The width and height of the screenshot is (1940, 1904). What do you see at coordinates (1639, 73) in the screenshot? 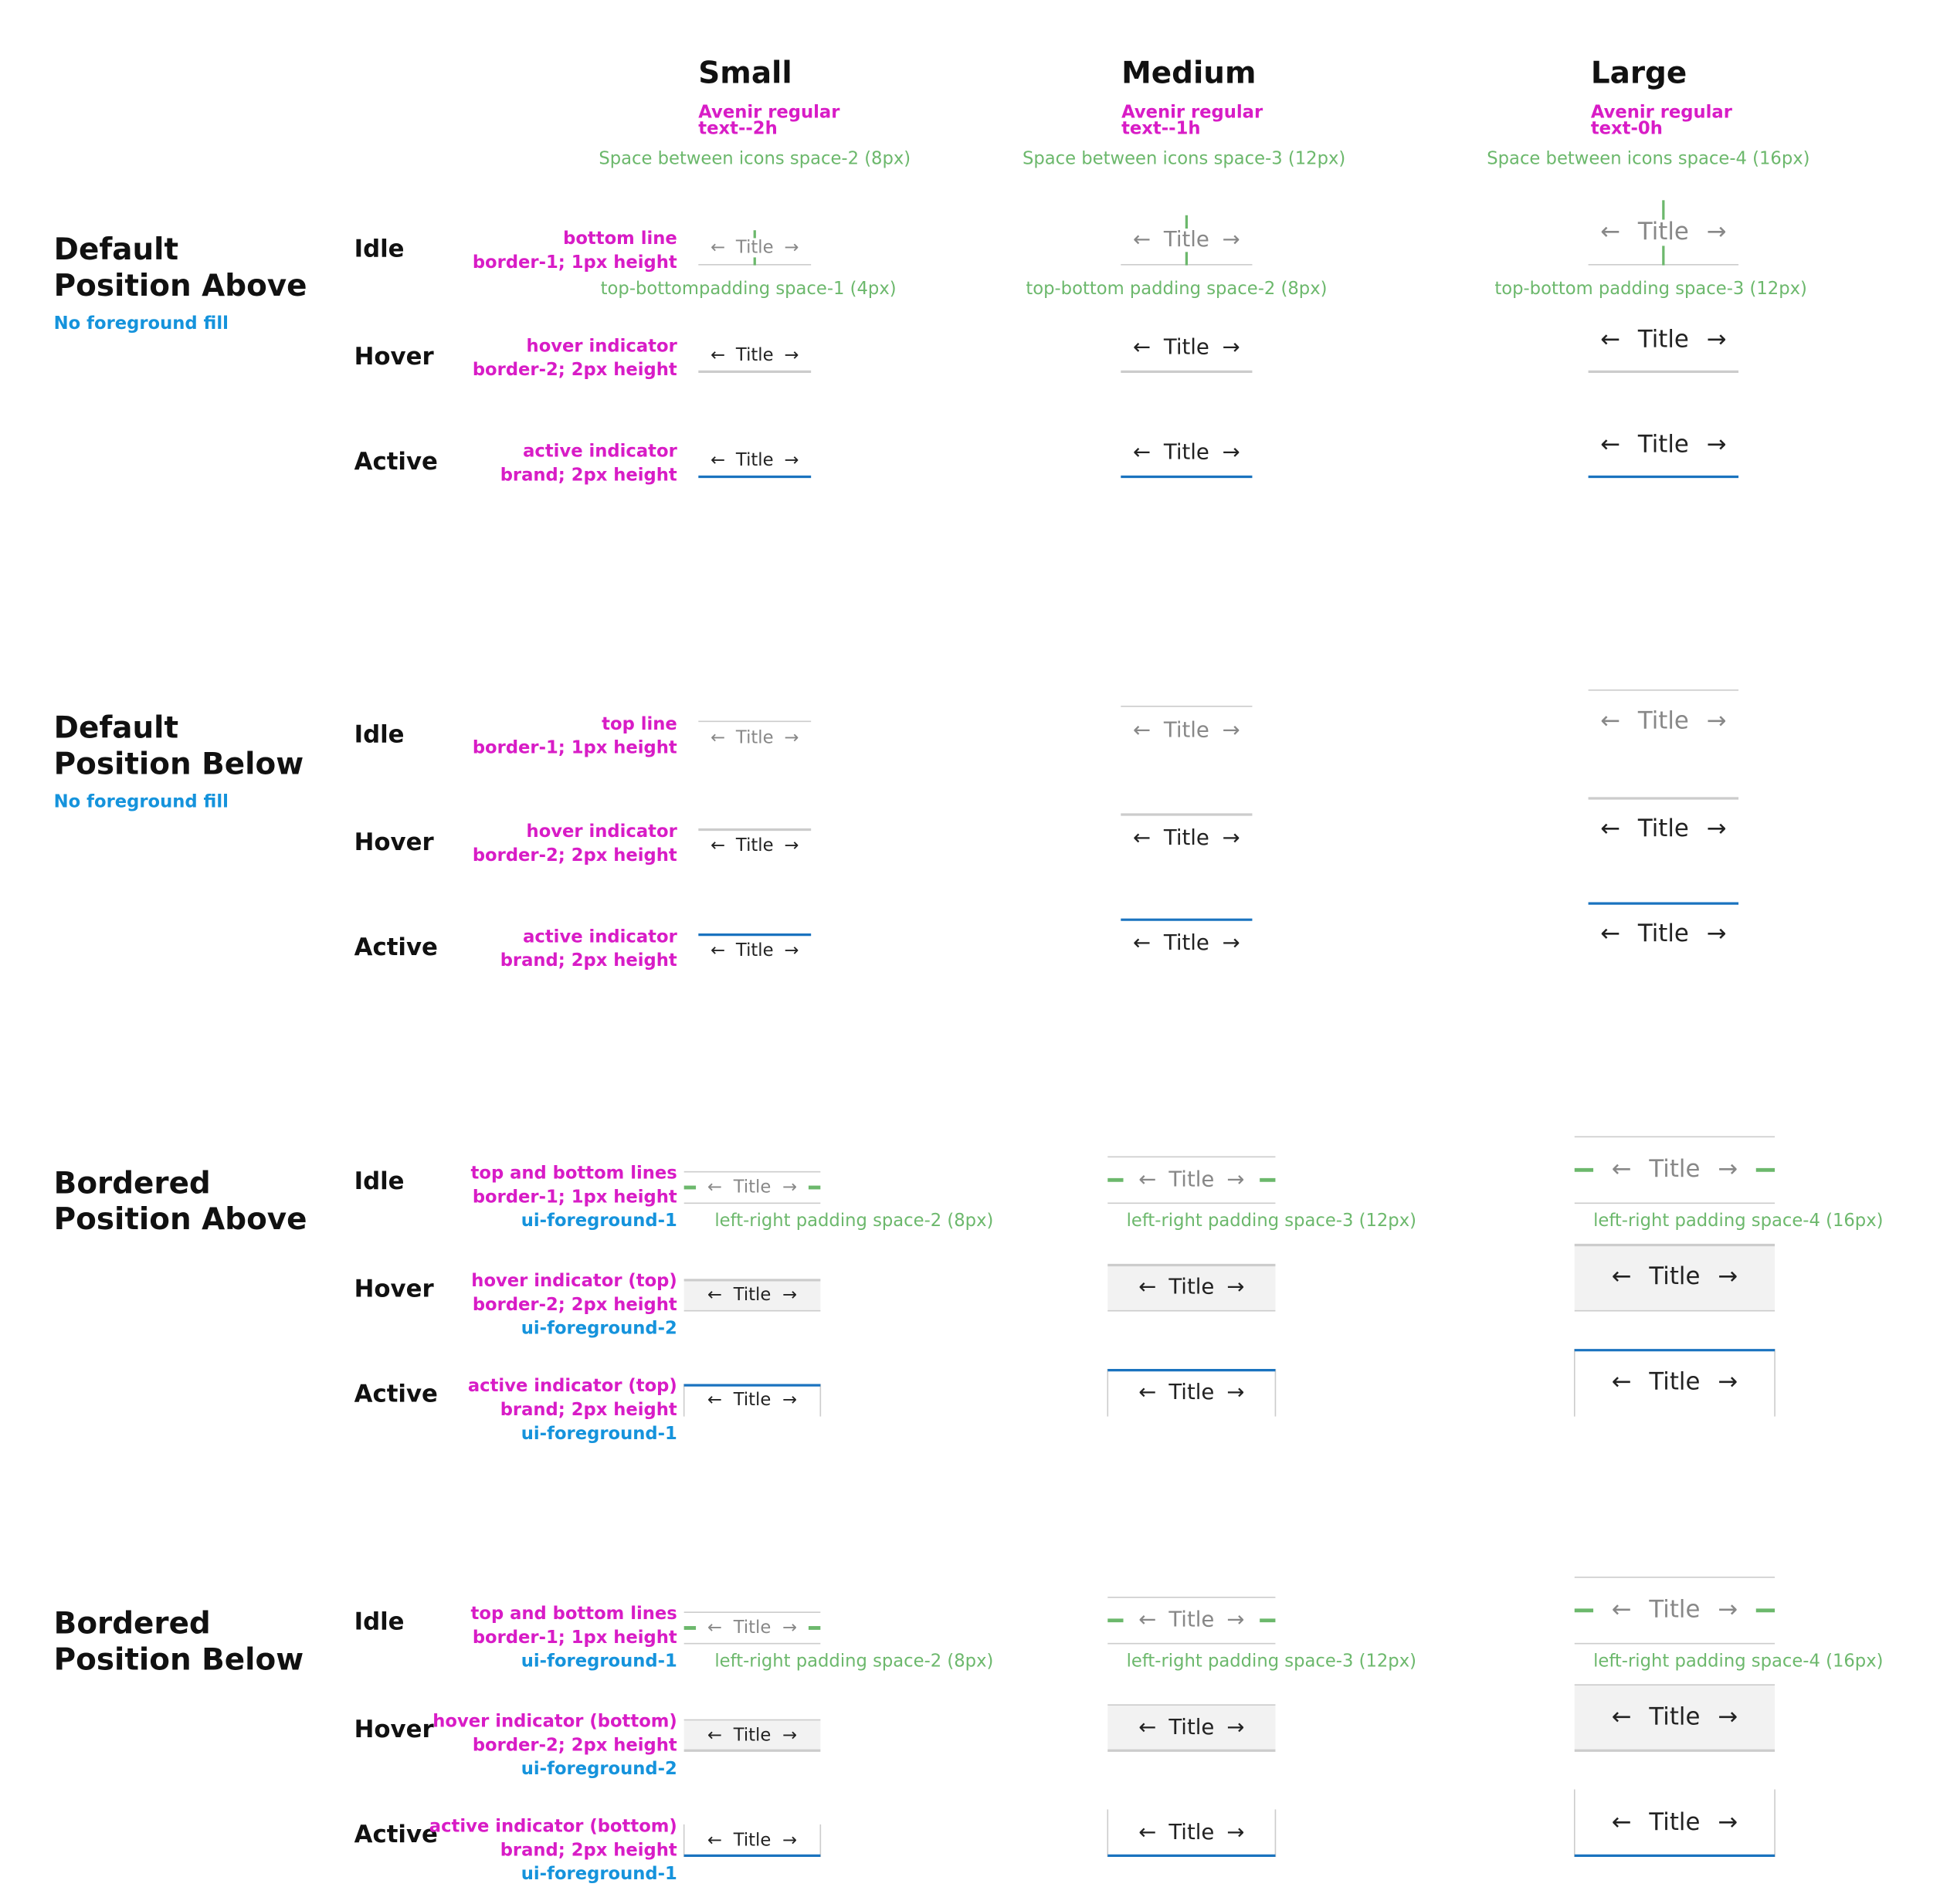
I see `column-title: Large` at bounding box center [1639, 73].